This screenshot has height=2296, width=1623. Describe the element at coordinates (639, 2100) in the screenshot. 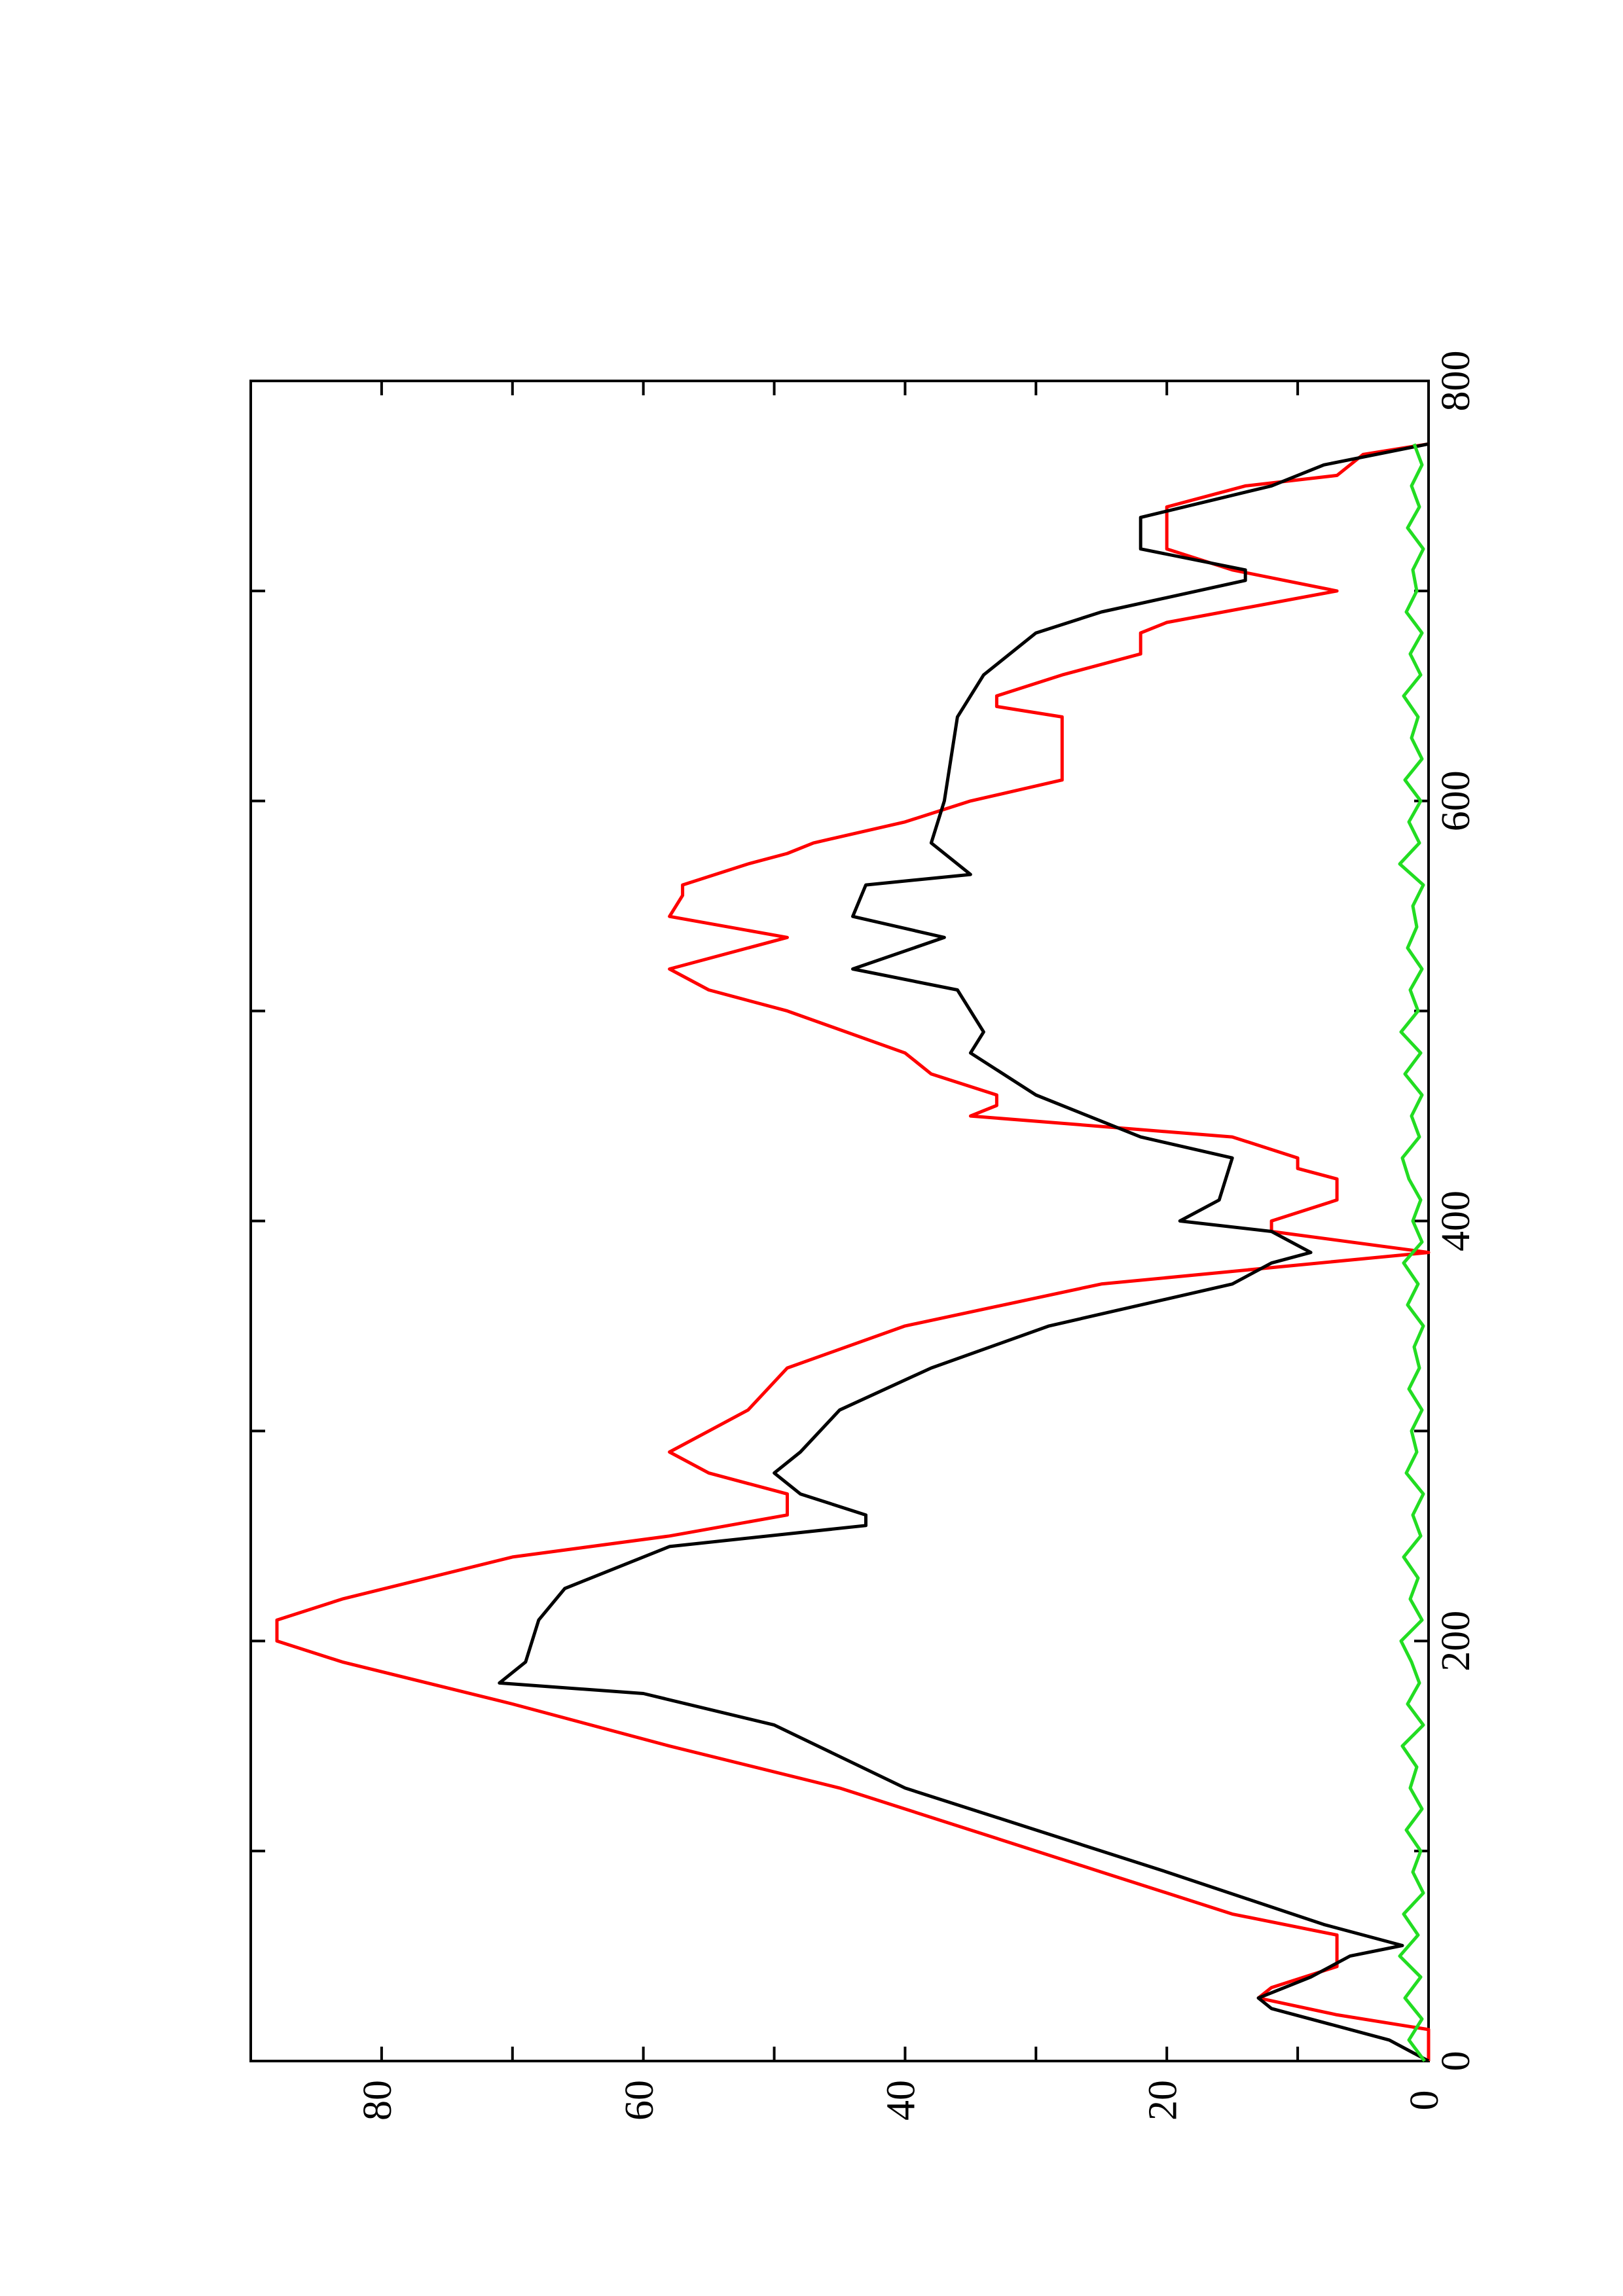

I see `y-tick-label: 60` at that location.